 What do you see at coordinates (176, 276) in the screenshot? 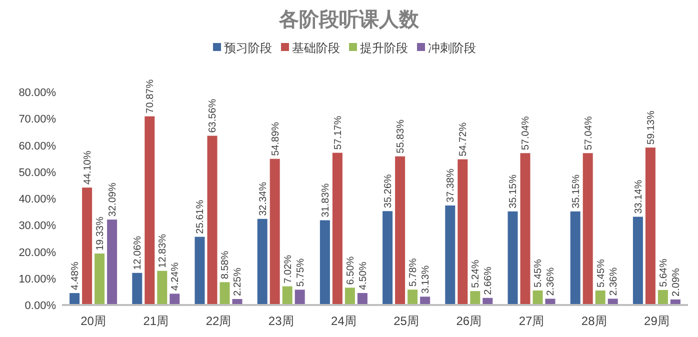
I see `data-label: 4.24%` at bounding box center [176, 276].